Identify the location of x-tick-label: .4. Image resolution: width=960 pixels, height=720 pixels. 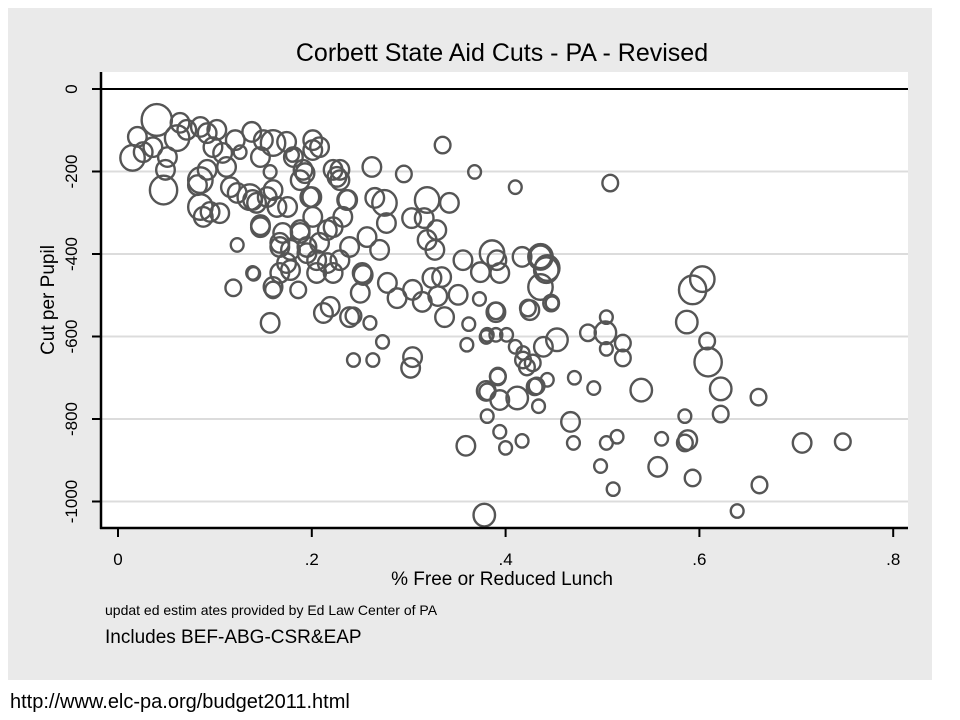
(506, 559).